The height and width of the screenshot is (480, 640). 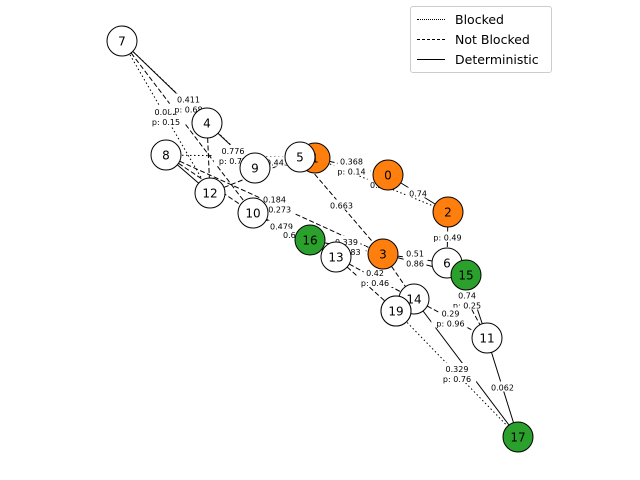 I want to click on edge-label-10-13: 0.663, so click(x=294, y=234).